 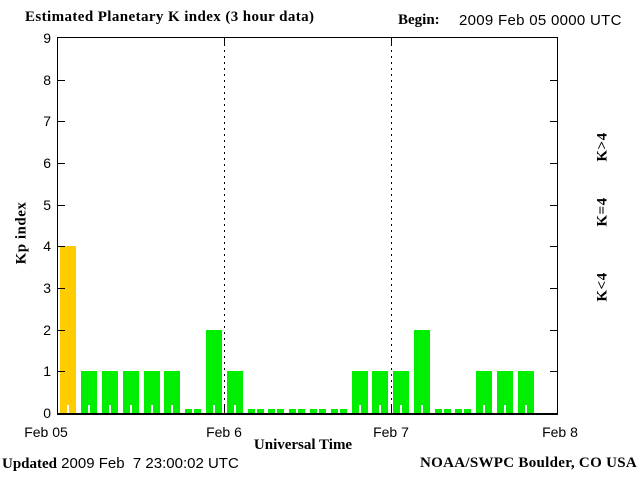 What do you see at coordinates (47, 204) in the screenshot?
I see `y-tick-label-5: 5` at bounding box center [47, 204].